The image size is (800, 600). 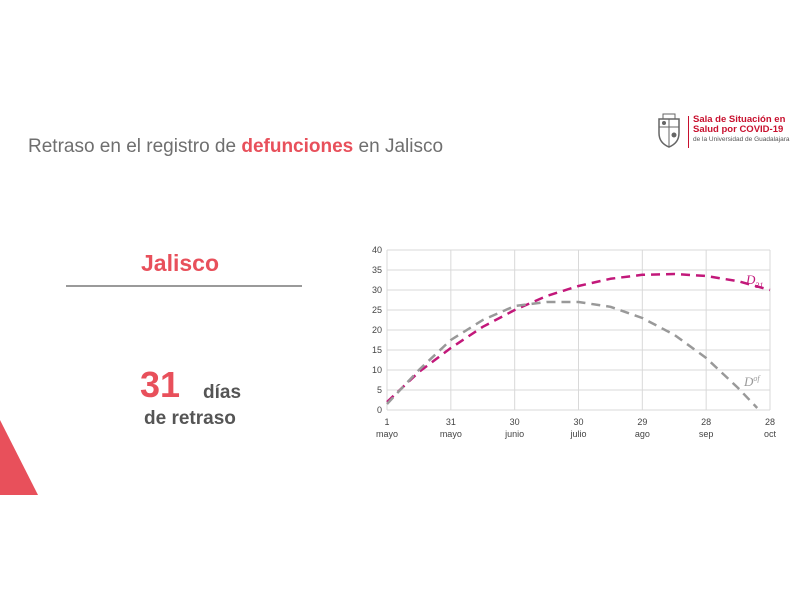 What do you see at coordinates (669, 130) in the screenshot?
I see `university-seal-icon` at bounding box center [669, 130].